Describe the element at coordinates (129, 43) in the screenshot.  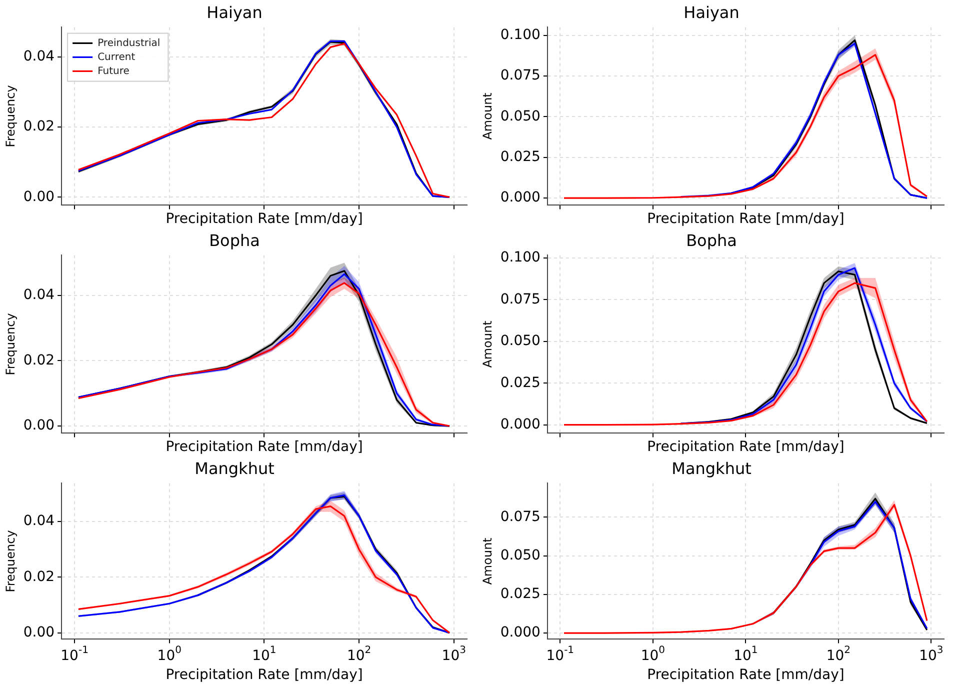
I see `legend-label: Preindustrial` at that location.